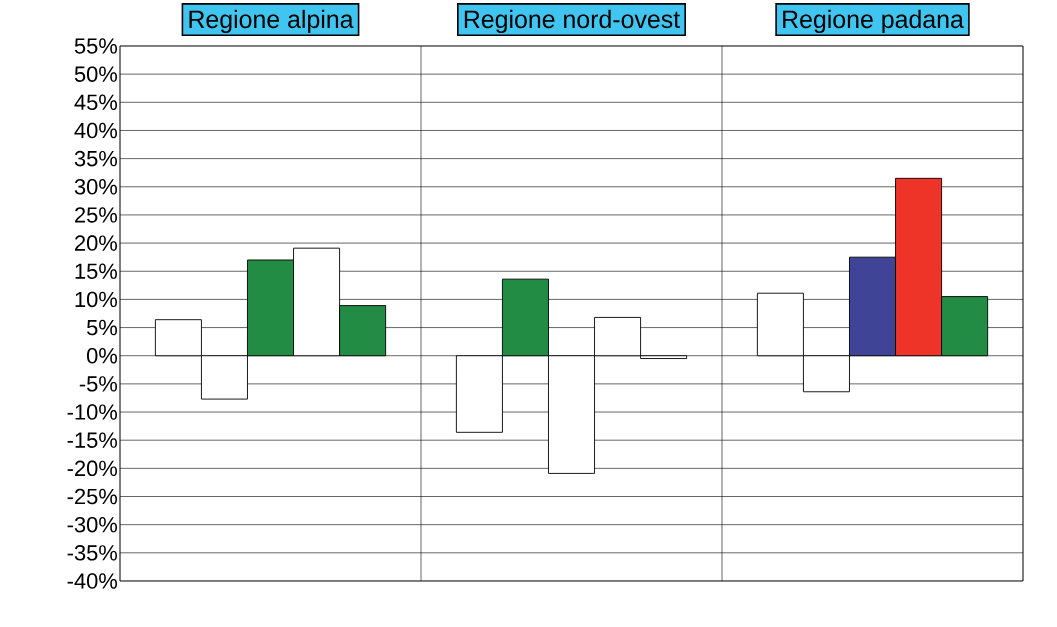 Image resolution: width=1057 pixels, height=627 pixels. What do you see at coordinates (92, 553) in the screenshot?
I see `y-tick-label: -35%` at bounding box center [92, 553].